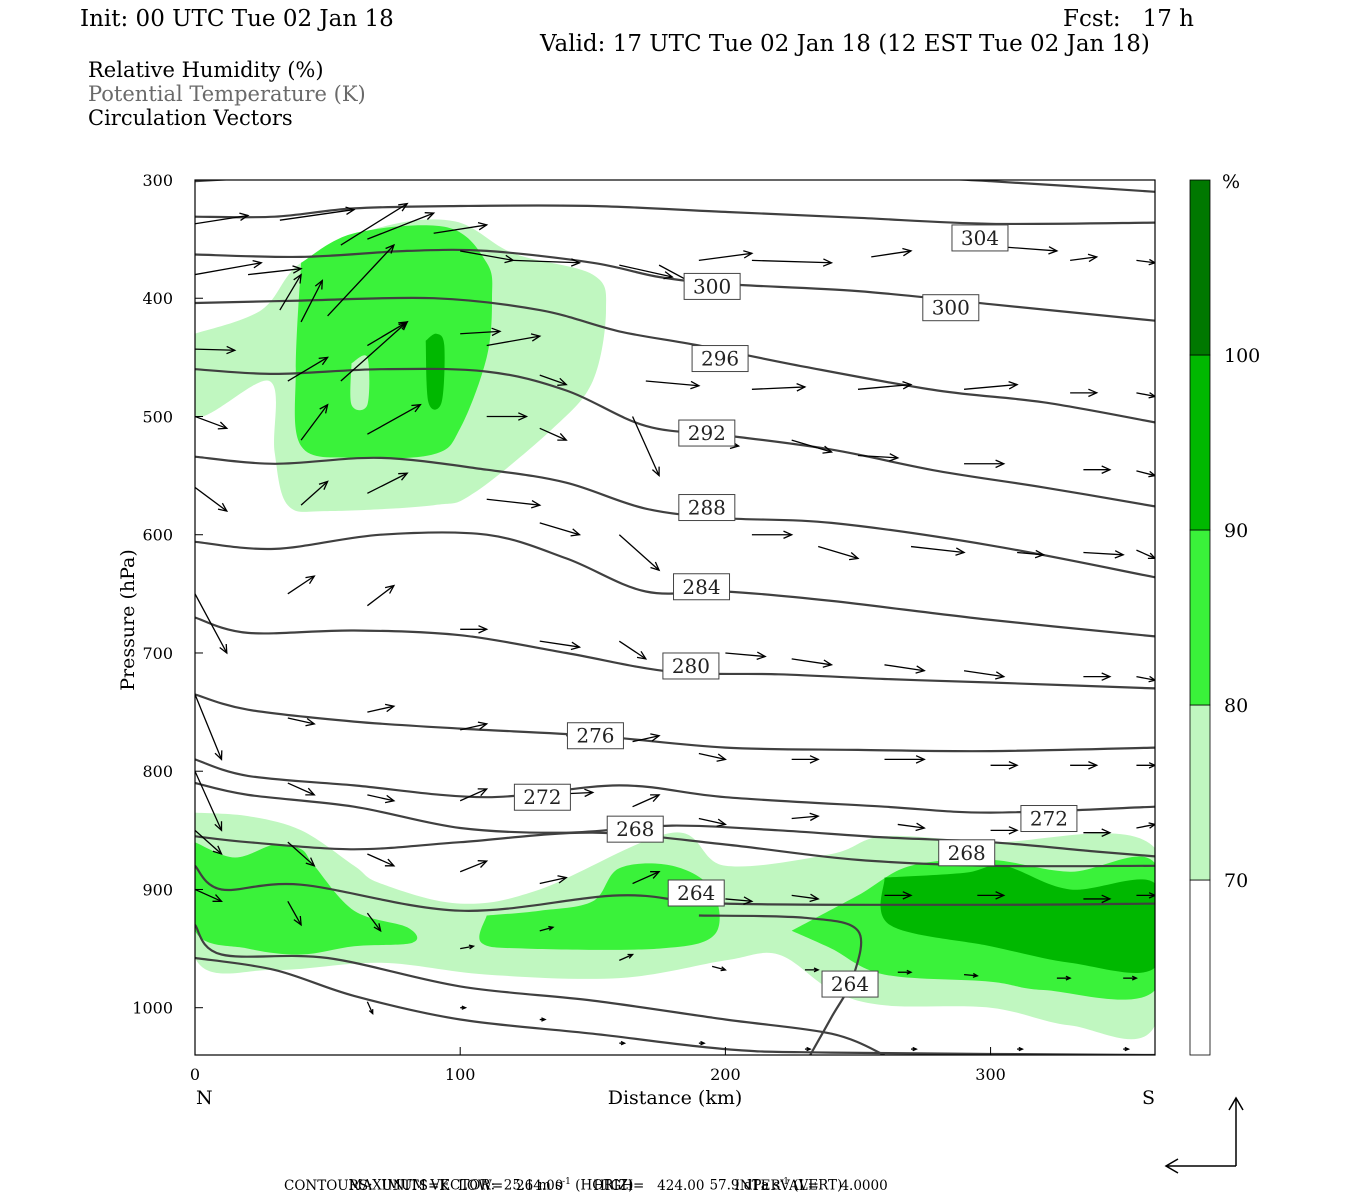 This screenshot has width=1350, height=1200. Describe the element at coordinates (595, 736) in the screenshot. I see `contour-label: 276` at that location.